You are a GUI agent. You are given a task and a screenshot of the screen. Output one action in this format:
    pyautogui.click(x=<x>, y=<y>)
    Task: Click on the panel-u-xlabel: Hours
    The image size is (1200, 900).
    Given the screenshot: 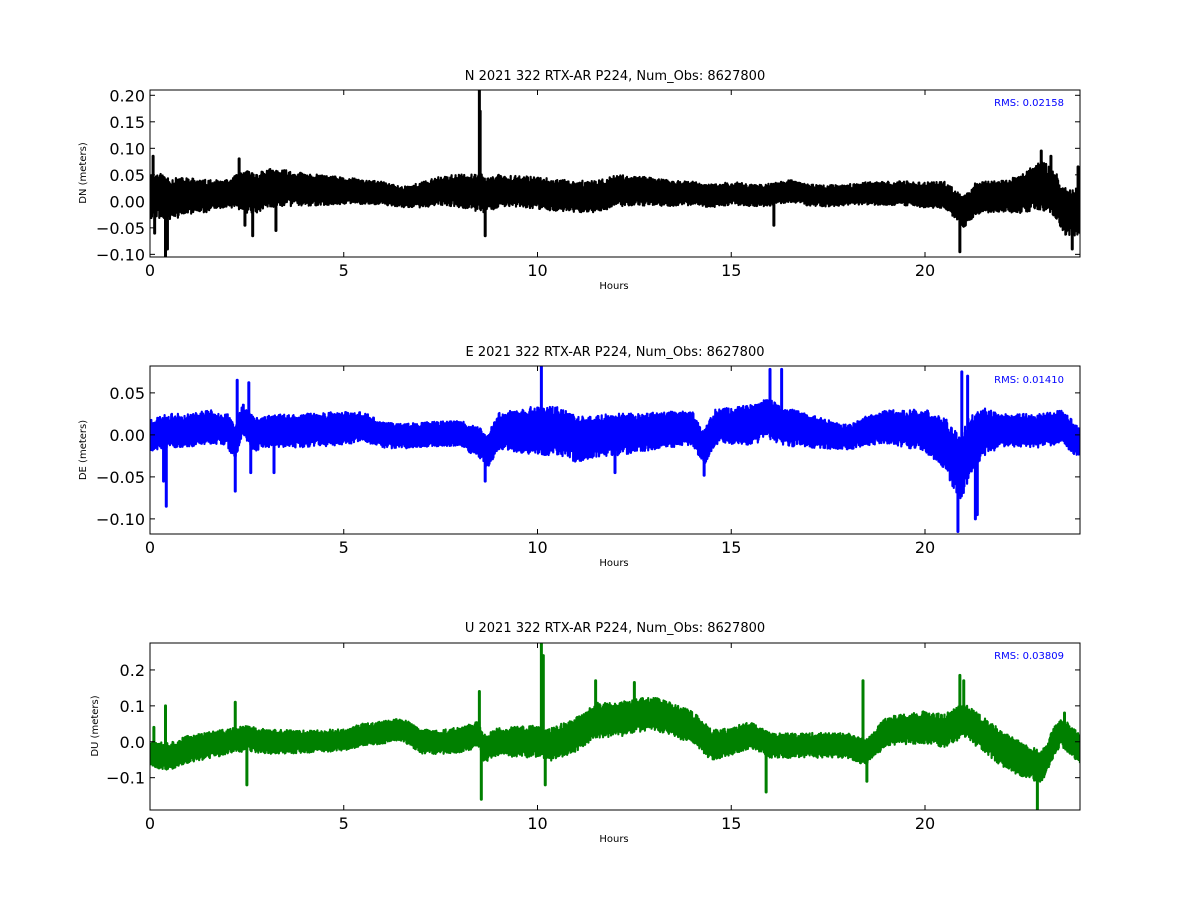 What is the action you would take?
    pyautogui.click(x=613, y=839)
    